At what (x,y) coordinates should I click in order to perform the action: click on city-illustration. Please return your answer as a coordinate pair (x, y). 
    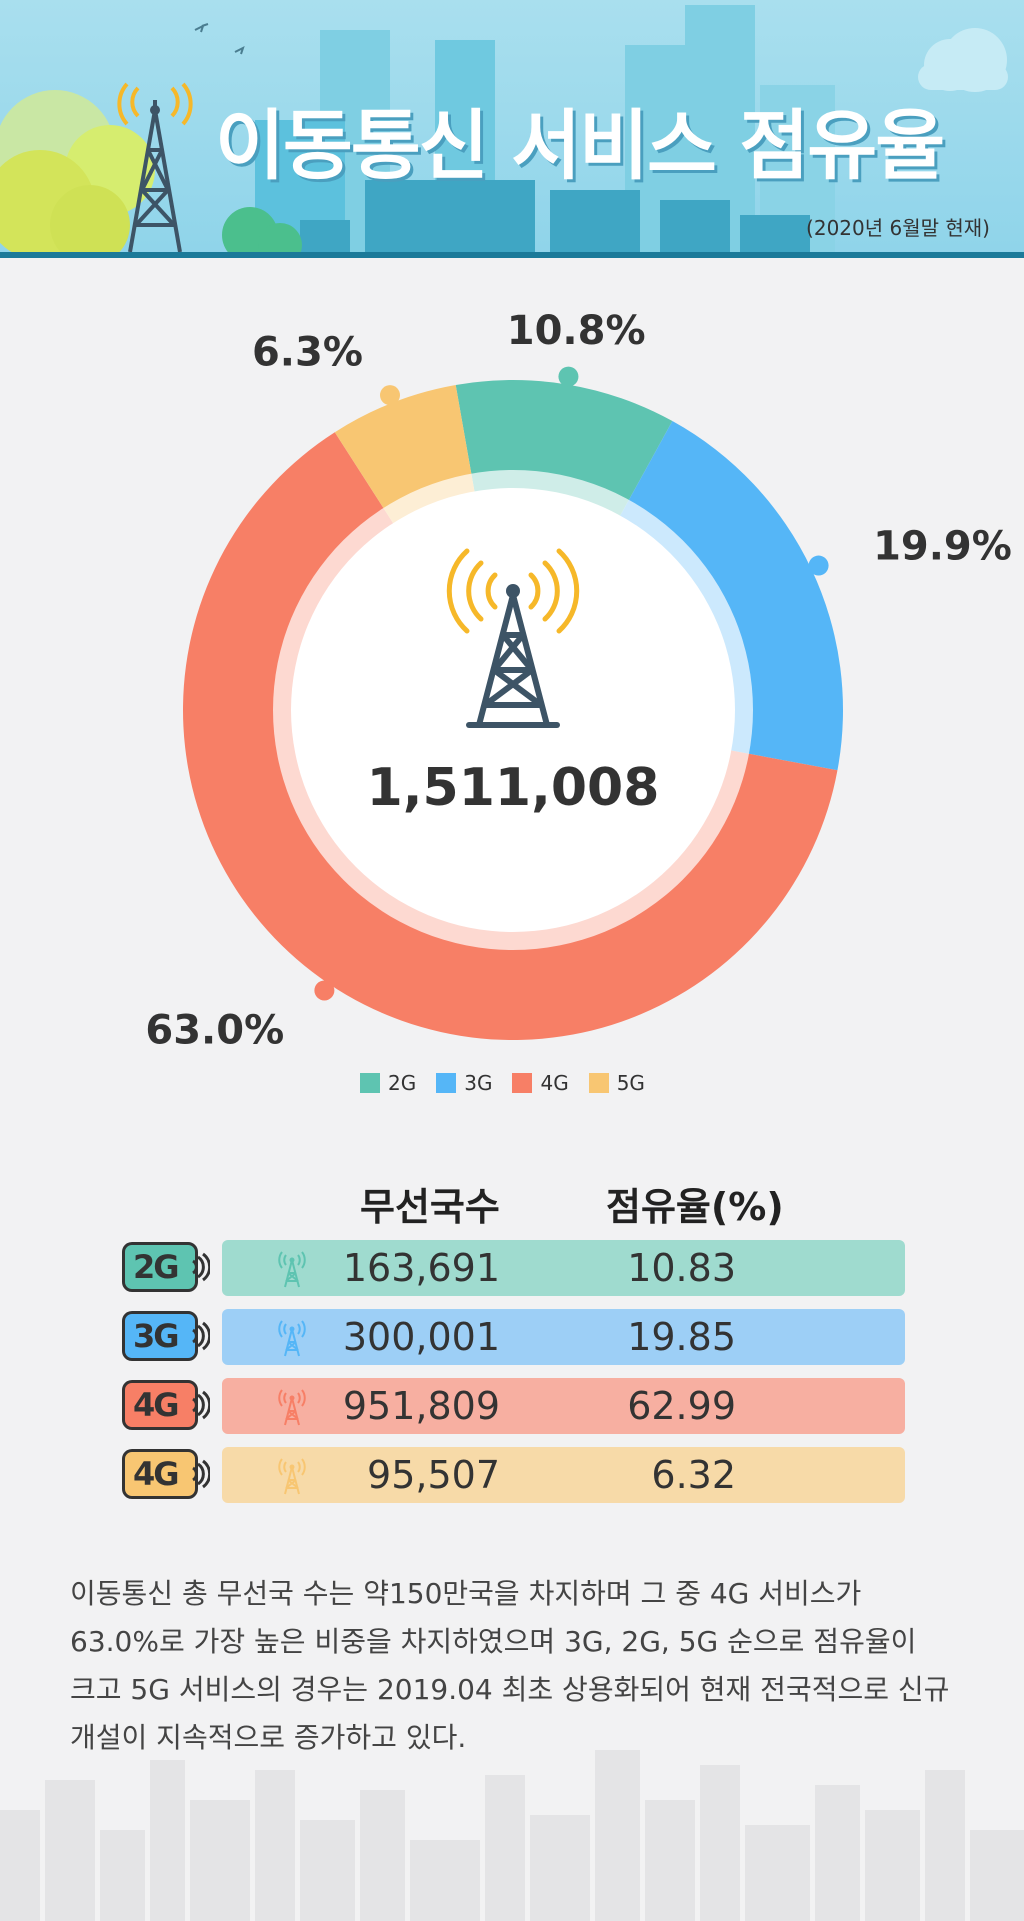
    Looking at the image, I should click on (504, 131).